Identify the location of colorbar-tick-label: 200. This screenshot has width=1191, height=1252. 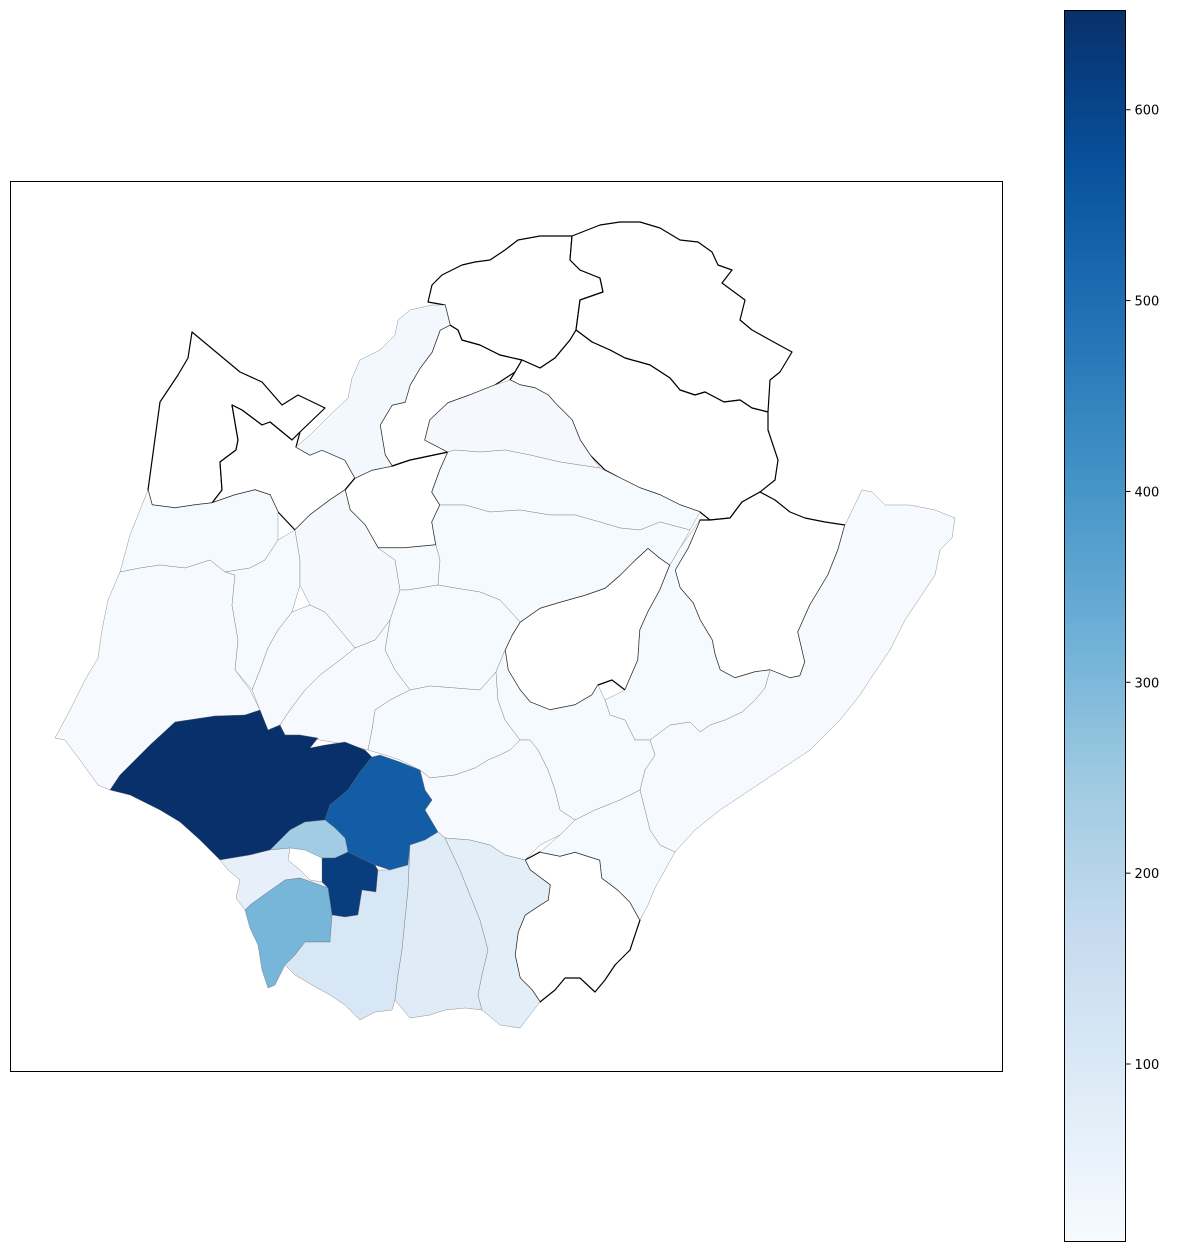
(1147, 874).